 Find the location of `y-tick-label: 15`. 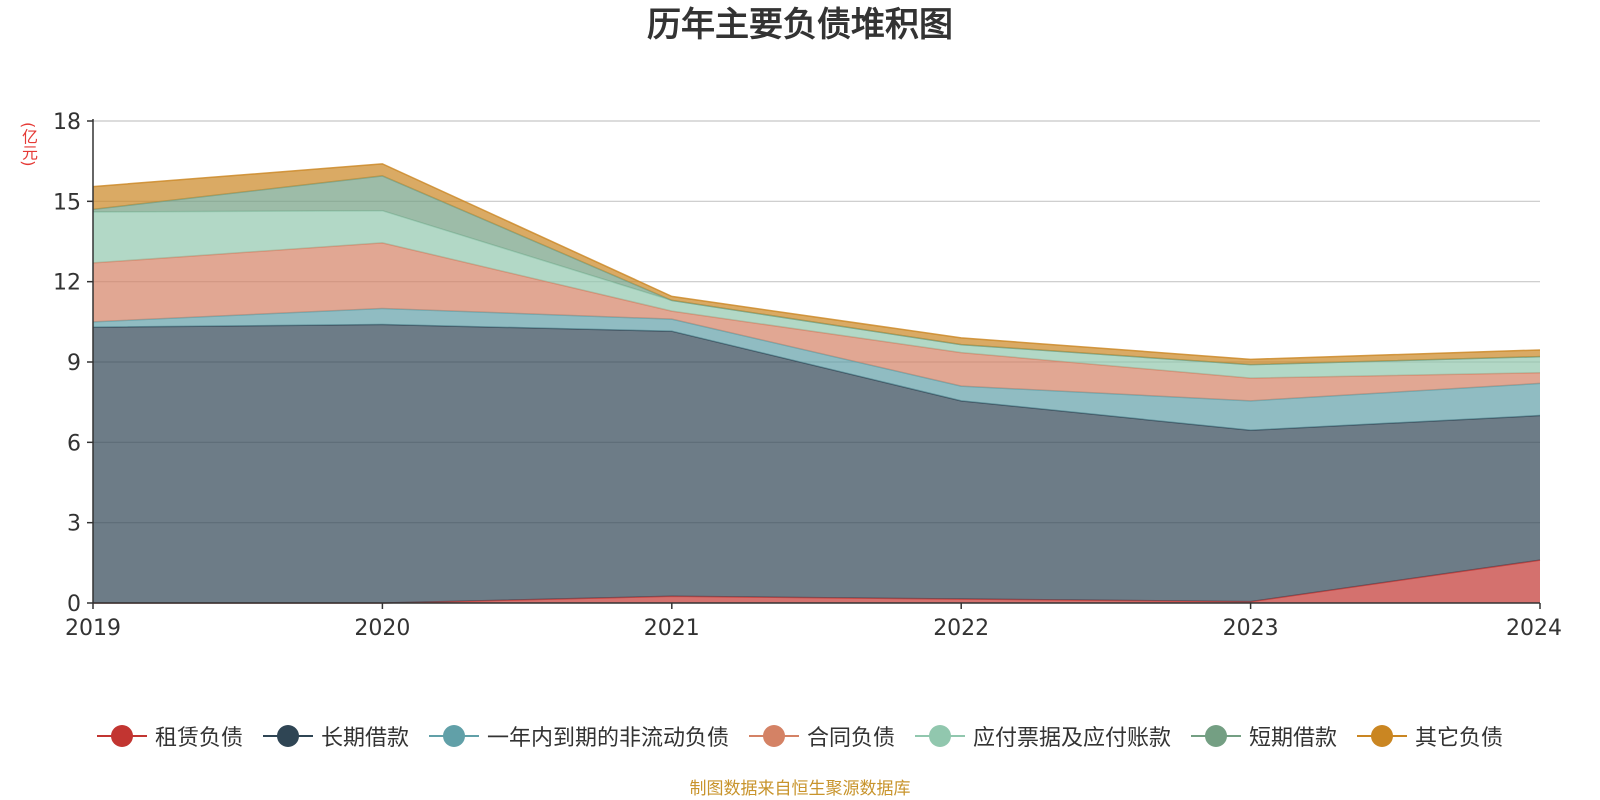

y-tick-label: 15 is located at coordinates (67, 202).